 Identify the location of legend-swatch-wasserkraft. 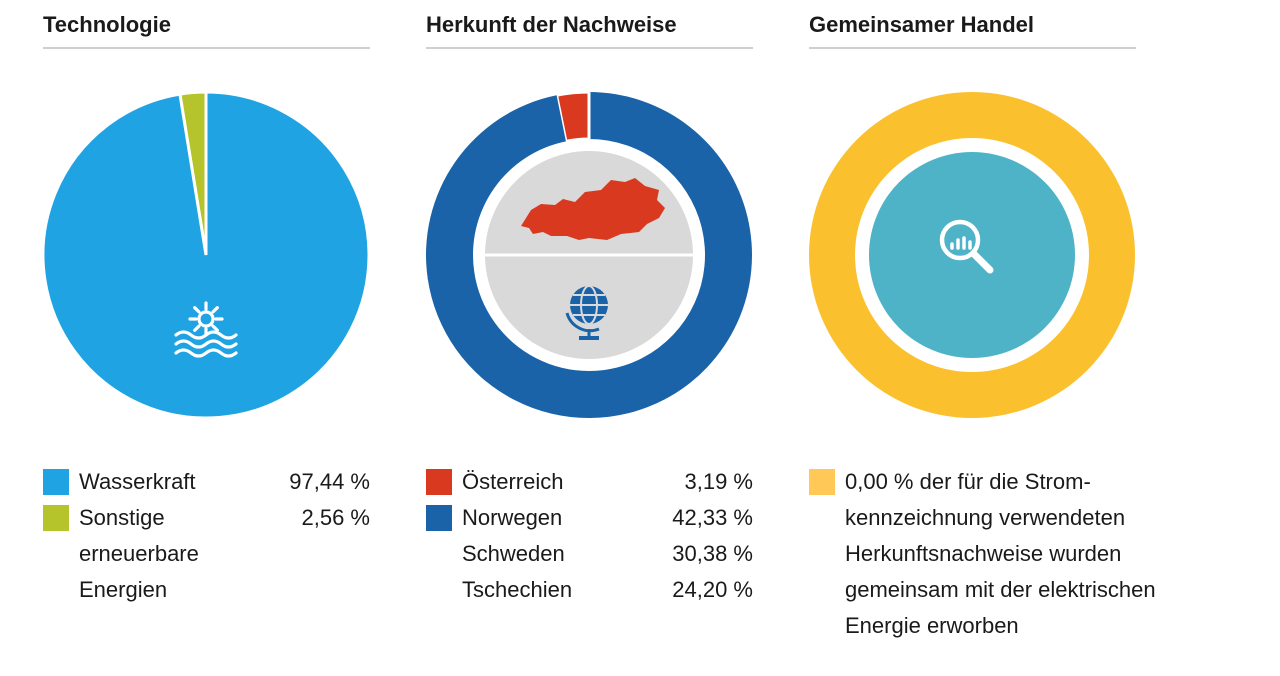
(56, 482).